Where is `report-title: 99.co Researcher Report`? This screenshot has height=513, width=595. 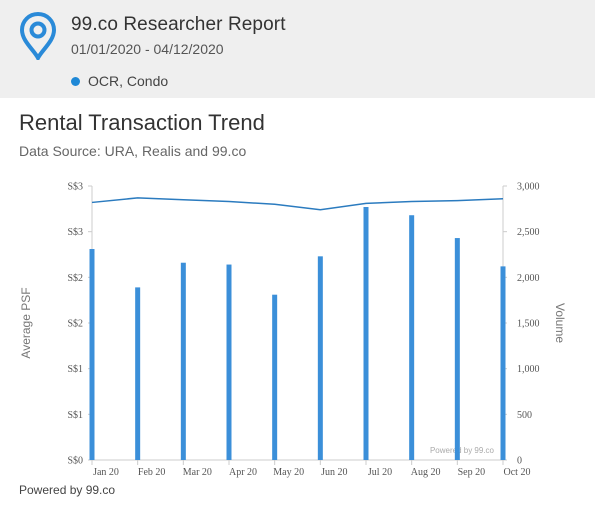 report-title: 99.co Researcher Report is located at coordinates (178, 24).